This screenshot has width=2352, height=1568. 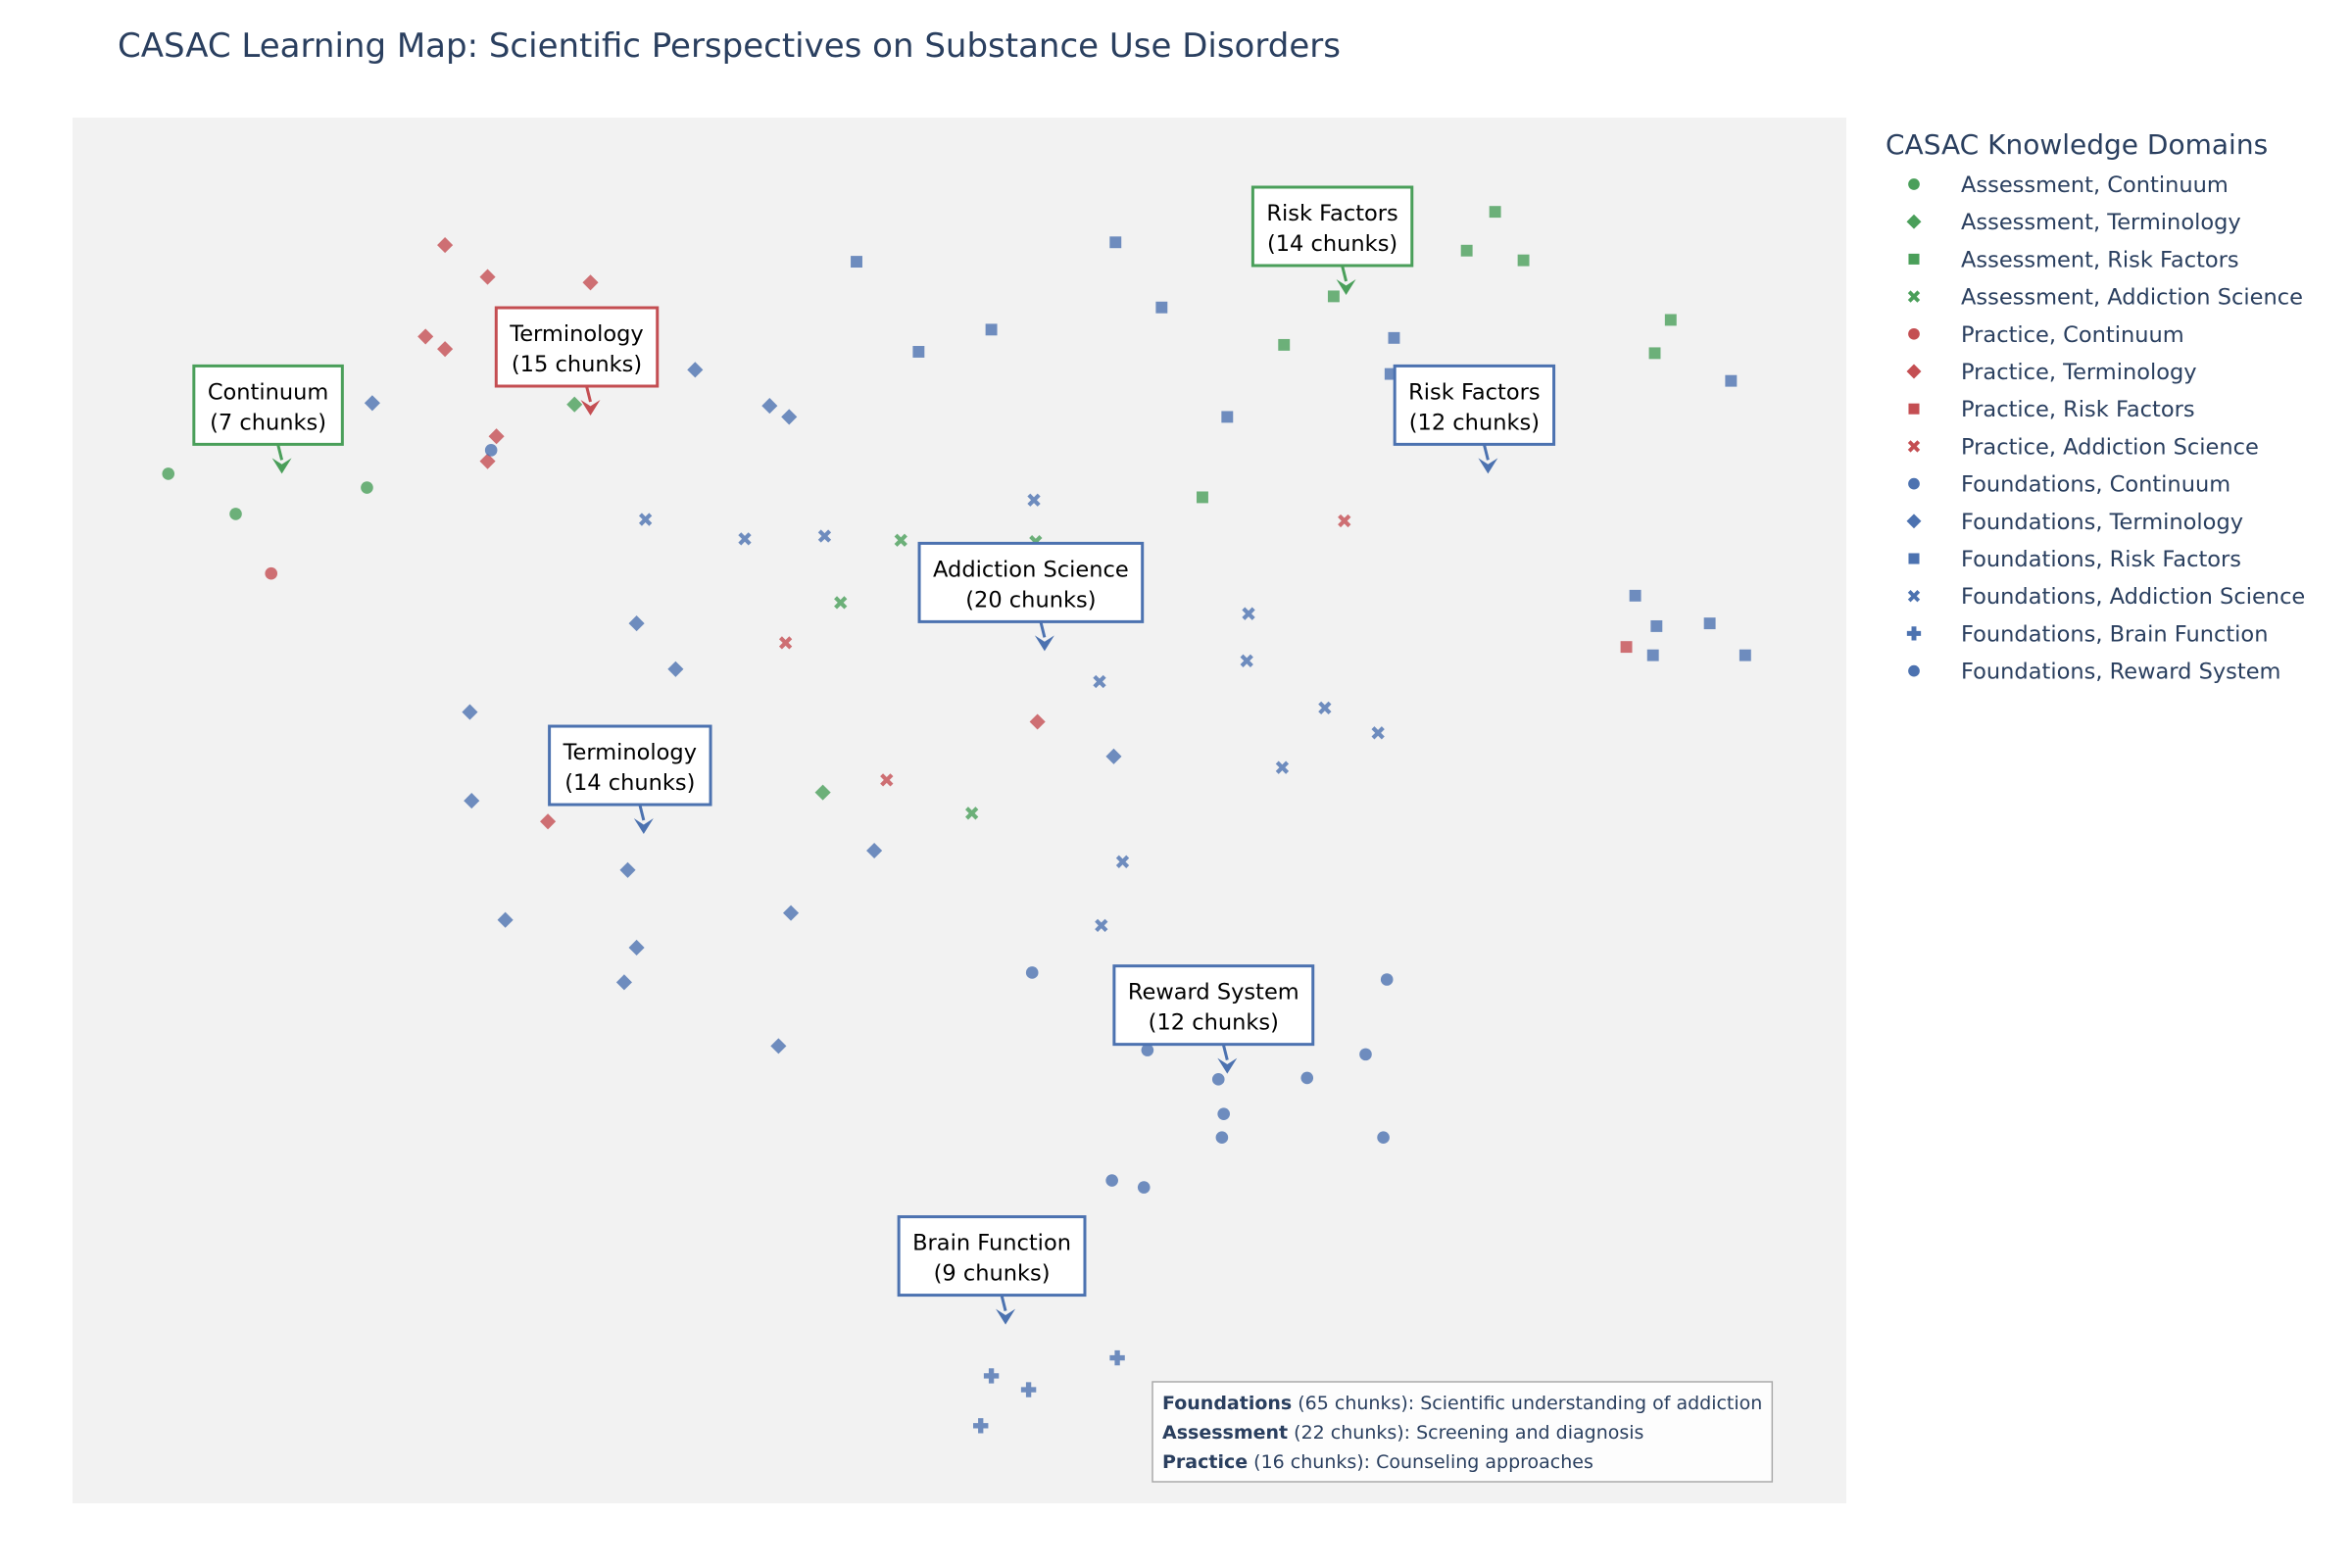 What do you see at coordinates (2101, 559) in the screenshot?
I see `legend-label: Foundations, Risk Factors` at bounding box center [2101, 559].